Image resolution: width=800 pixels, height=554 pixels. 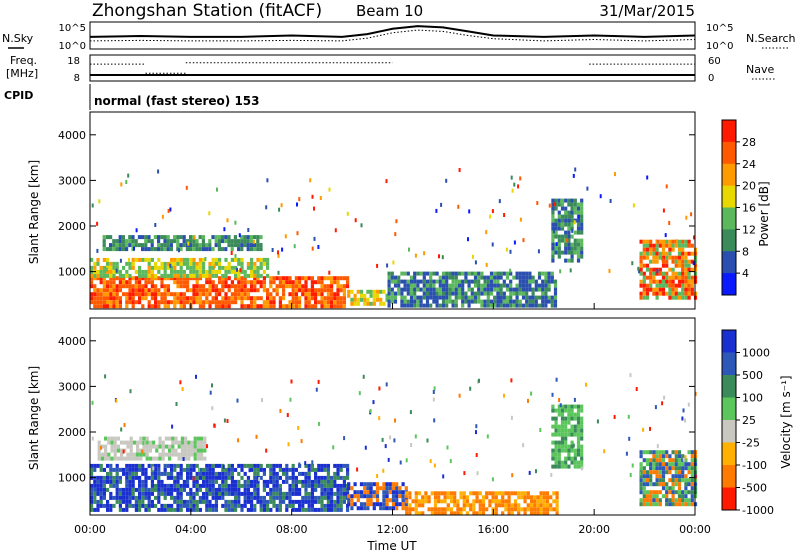 I want to click on x-tick-label: 16:00, so click(x=493, y=529).